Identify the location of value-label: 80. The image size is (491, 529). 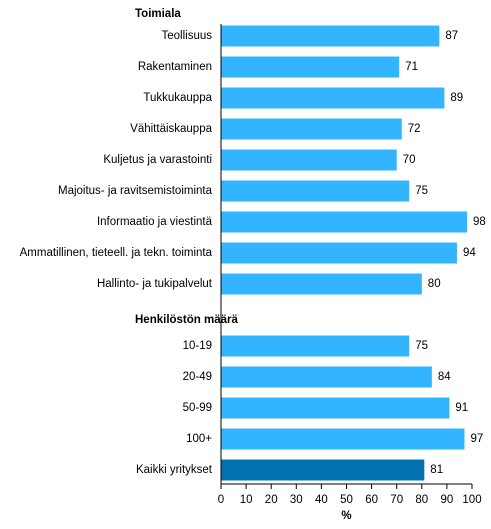
(434, 284).